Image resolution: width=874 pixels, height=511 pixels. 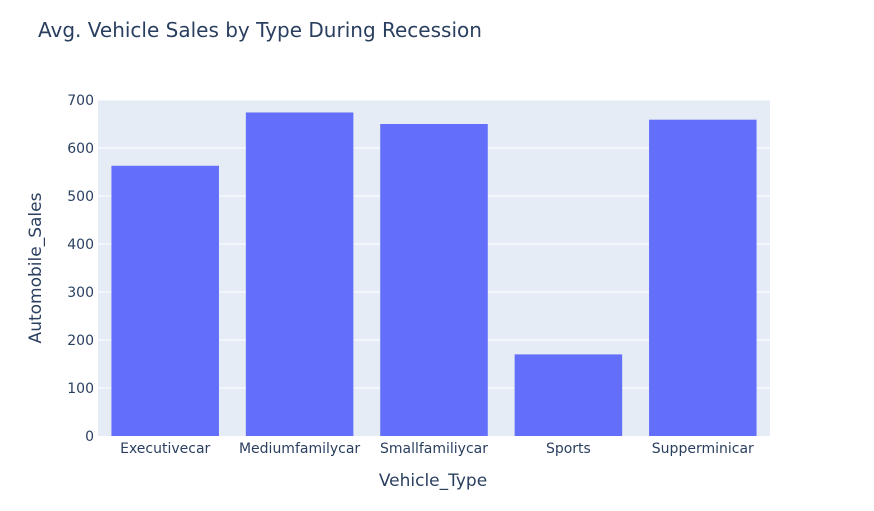 I want to click on y-tick-label: 600, so click(x=80, y=149).